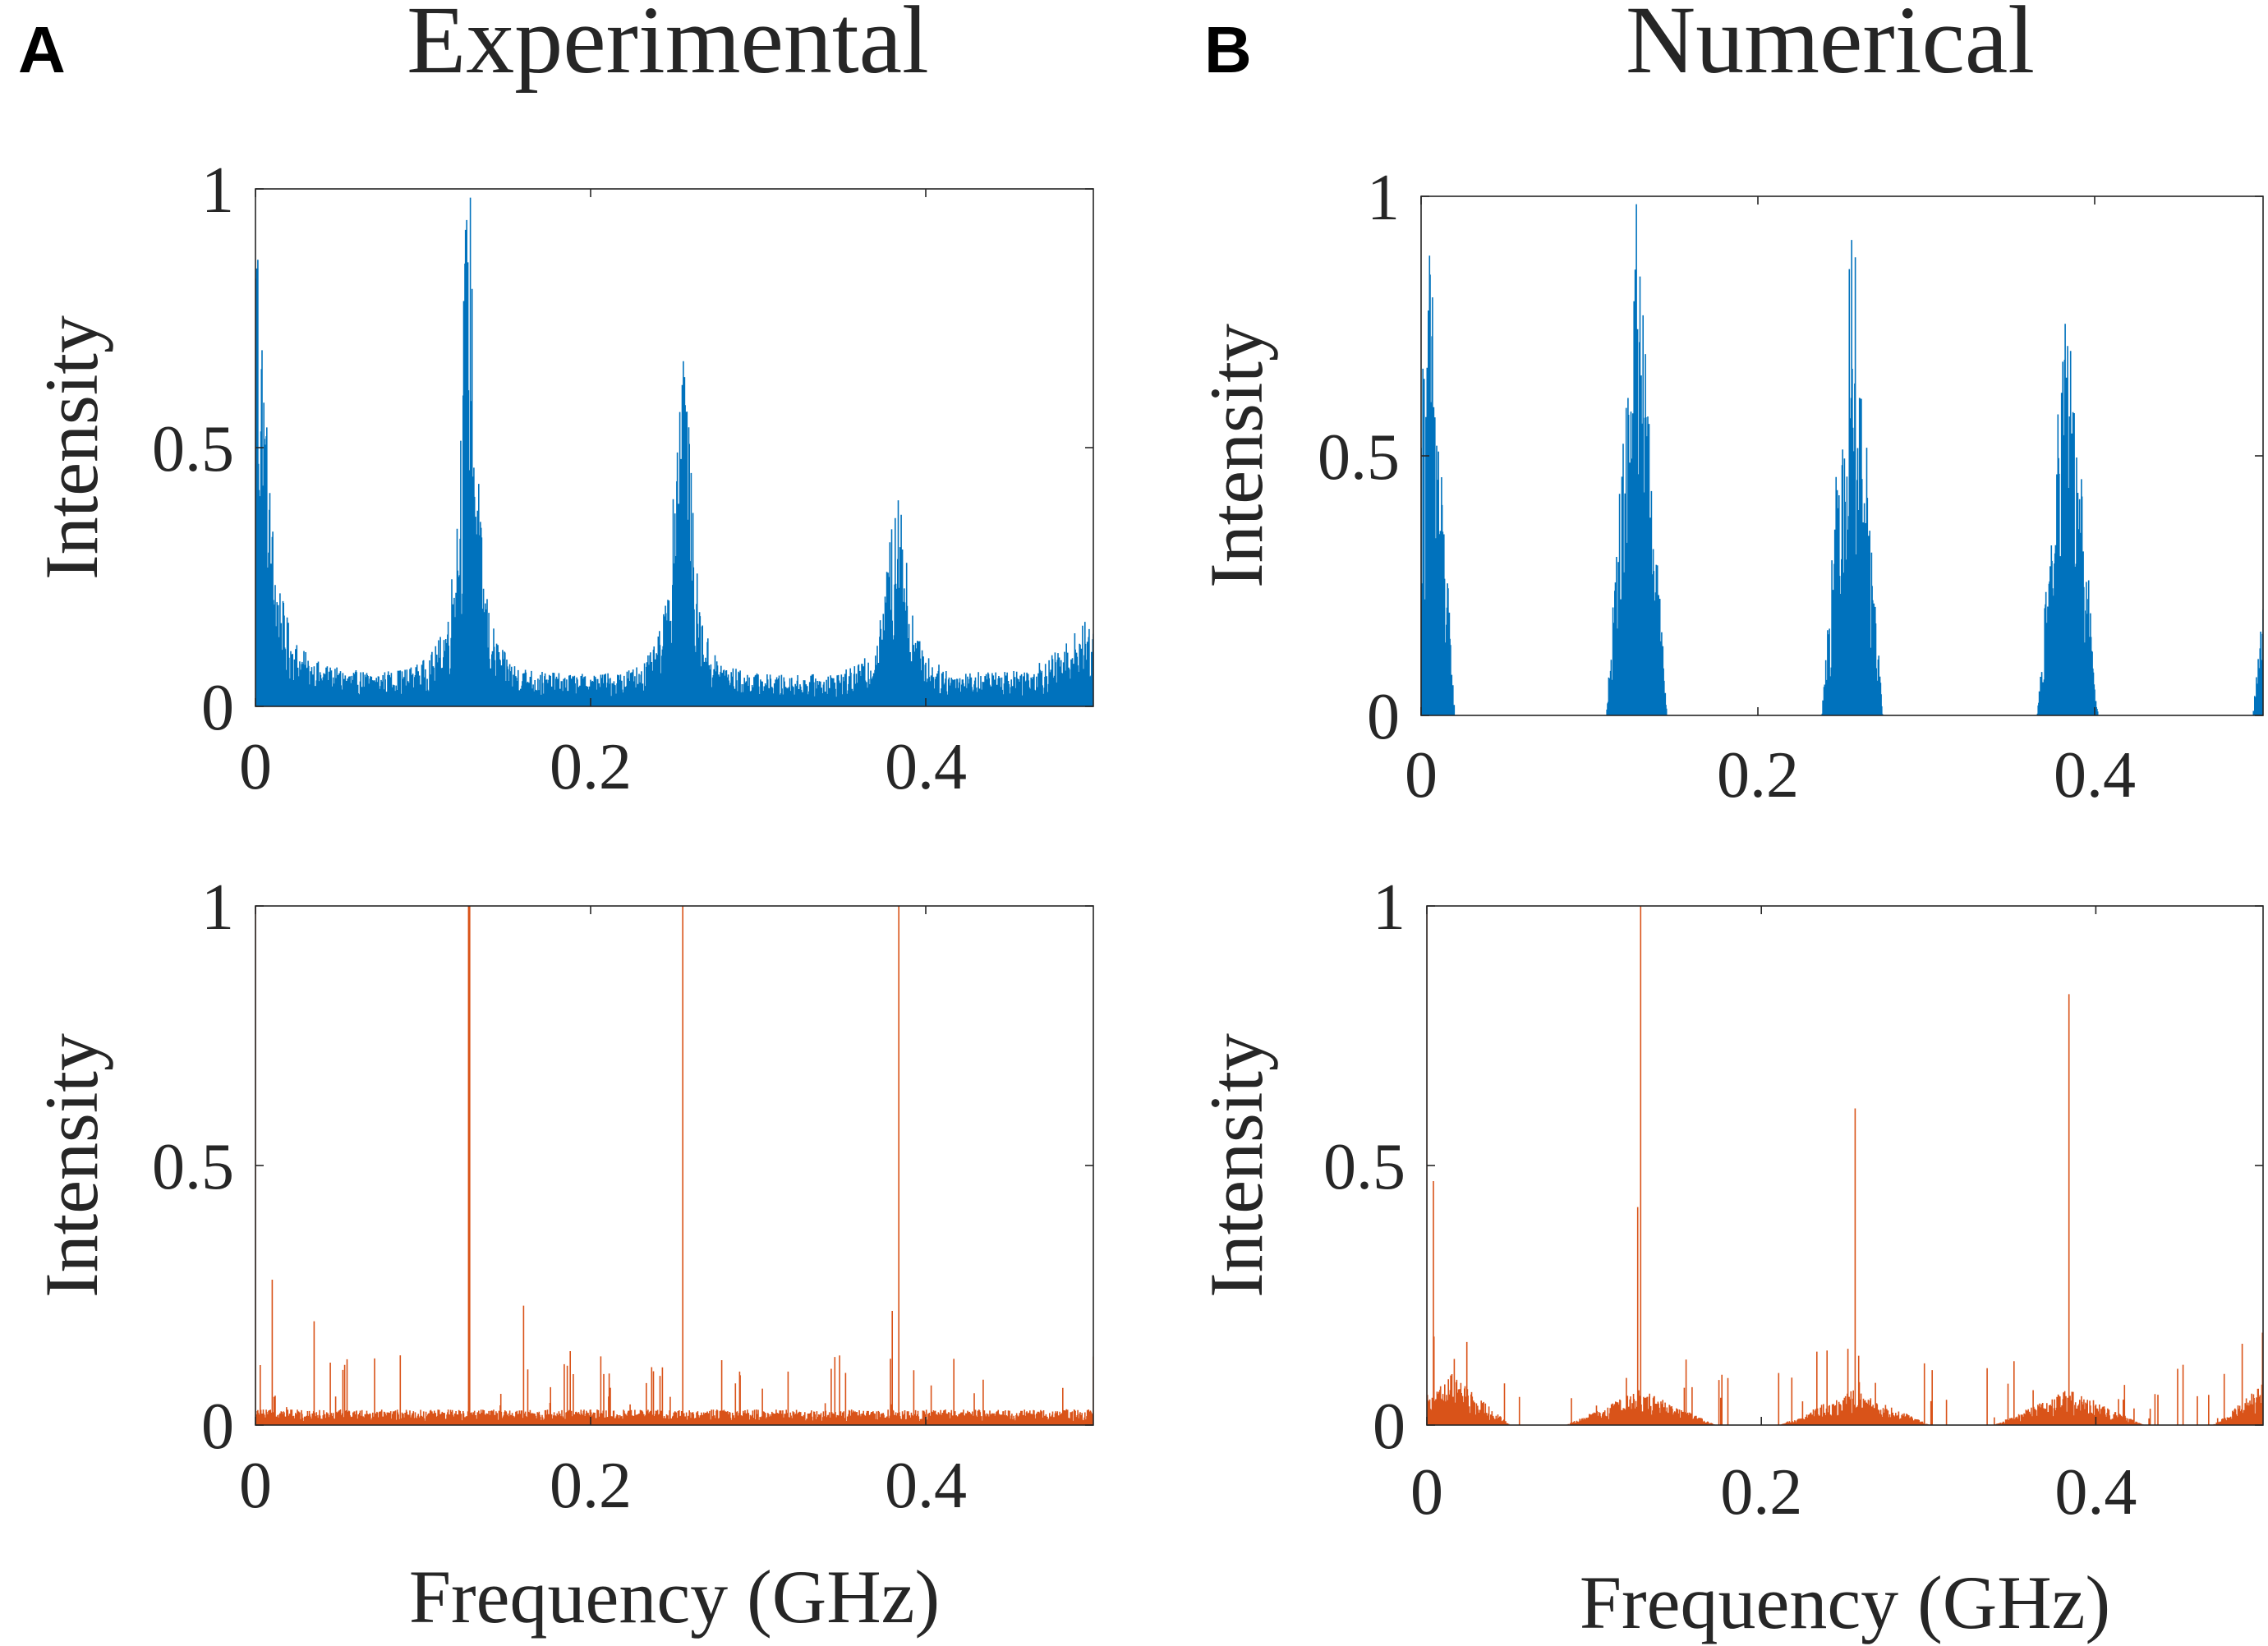 This screenshot has height=1646, width=2268. I want to click on panel-letter-b: B, so click(1228, 50).